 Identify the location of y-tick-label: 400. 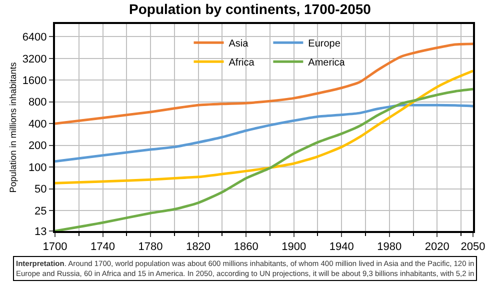
(37, 124).